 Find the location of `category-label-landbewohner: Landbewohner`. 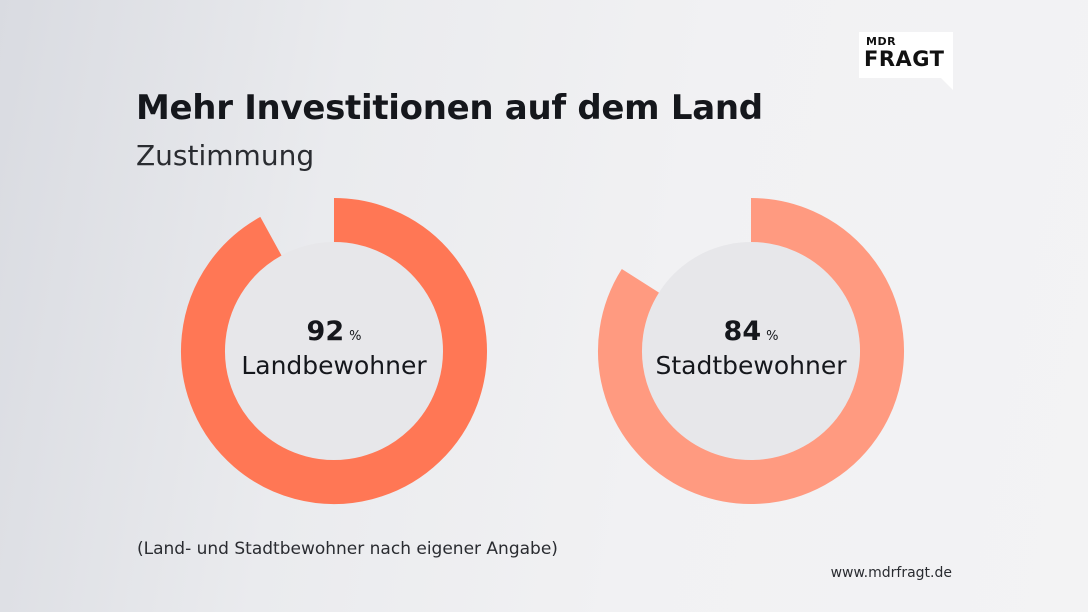

category-label-landbewohner: Landbewohner is located at coordinates (334, 365).